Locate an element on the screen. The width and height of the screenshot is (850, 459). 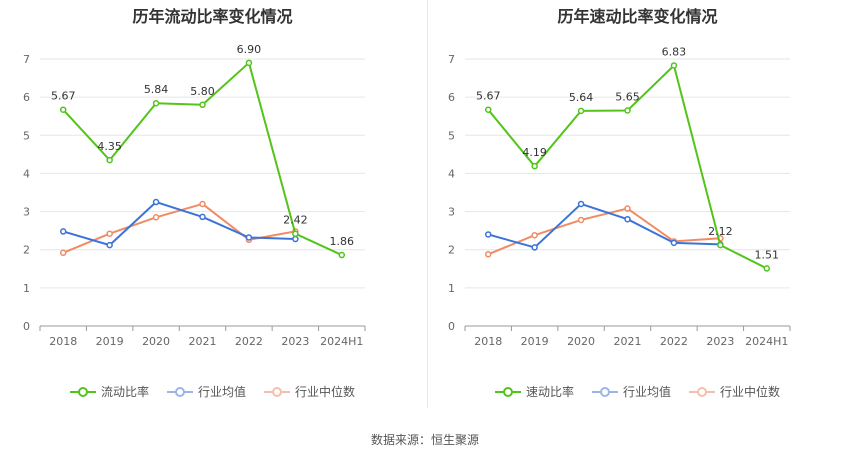
panel-divider is located at coordinates (427, 204).